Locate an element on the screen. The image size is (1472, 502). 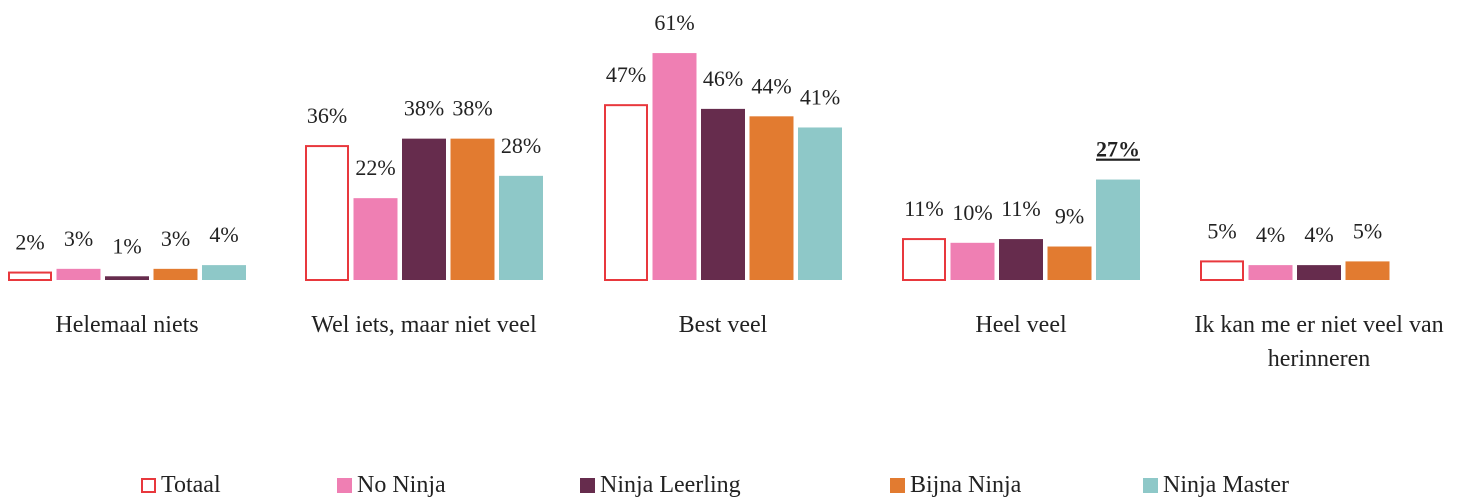
legend-item: Ninja Leerling is located at coordinates (660, 485).